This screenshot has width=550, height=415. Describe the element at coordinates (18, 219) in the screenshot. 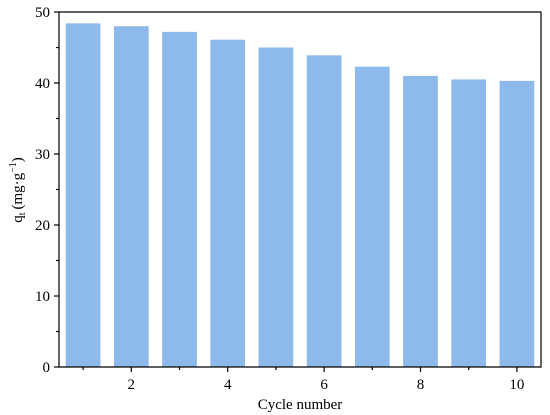

I see `y-axis-title-symbol: q` at that location.